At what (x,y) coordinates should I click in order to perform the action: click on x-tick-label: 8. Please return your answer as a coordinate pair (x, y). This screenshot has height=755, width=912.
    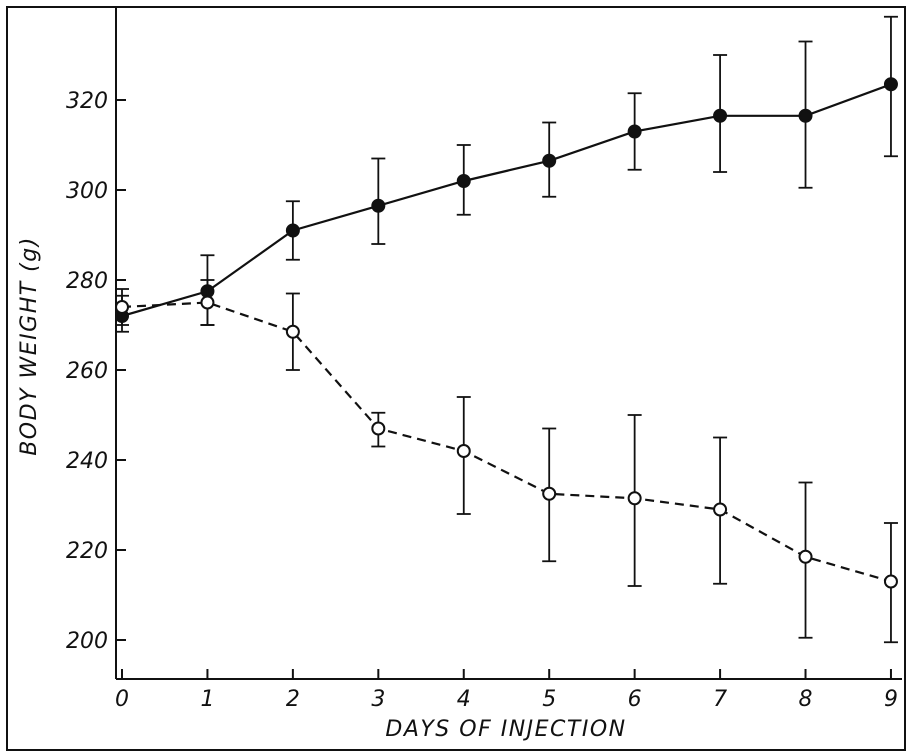
    Looking at the image, I should click on (806, 699).